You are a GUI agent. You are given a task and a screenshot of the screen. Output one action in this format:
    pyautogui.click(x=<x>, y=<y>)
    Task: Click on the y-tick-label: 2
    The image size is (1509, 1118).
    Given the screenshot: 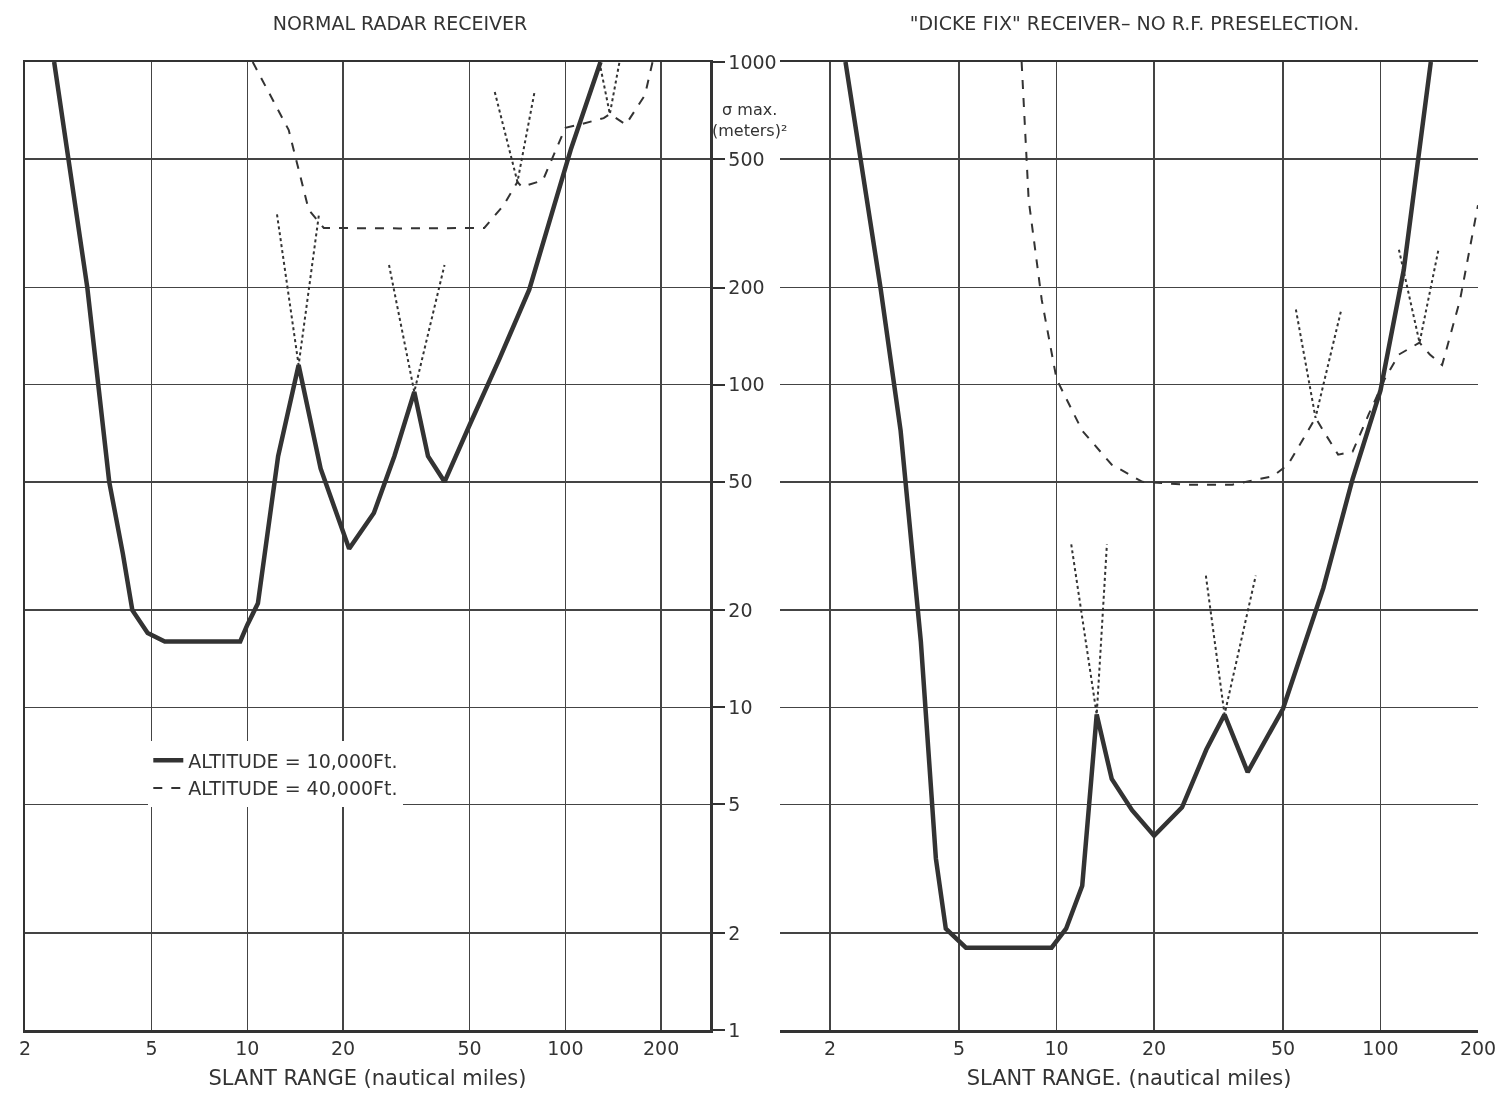 What is the action you would take?
    pyautogui.click(x=734, y=932)
    